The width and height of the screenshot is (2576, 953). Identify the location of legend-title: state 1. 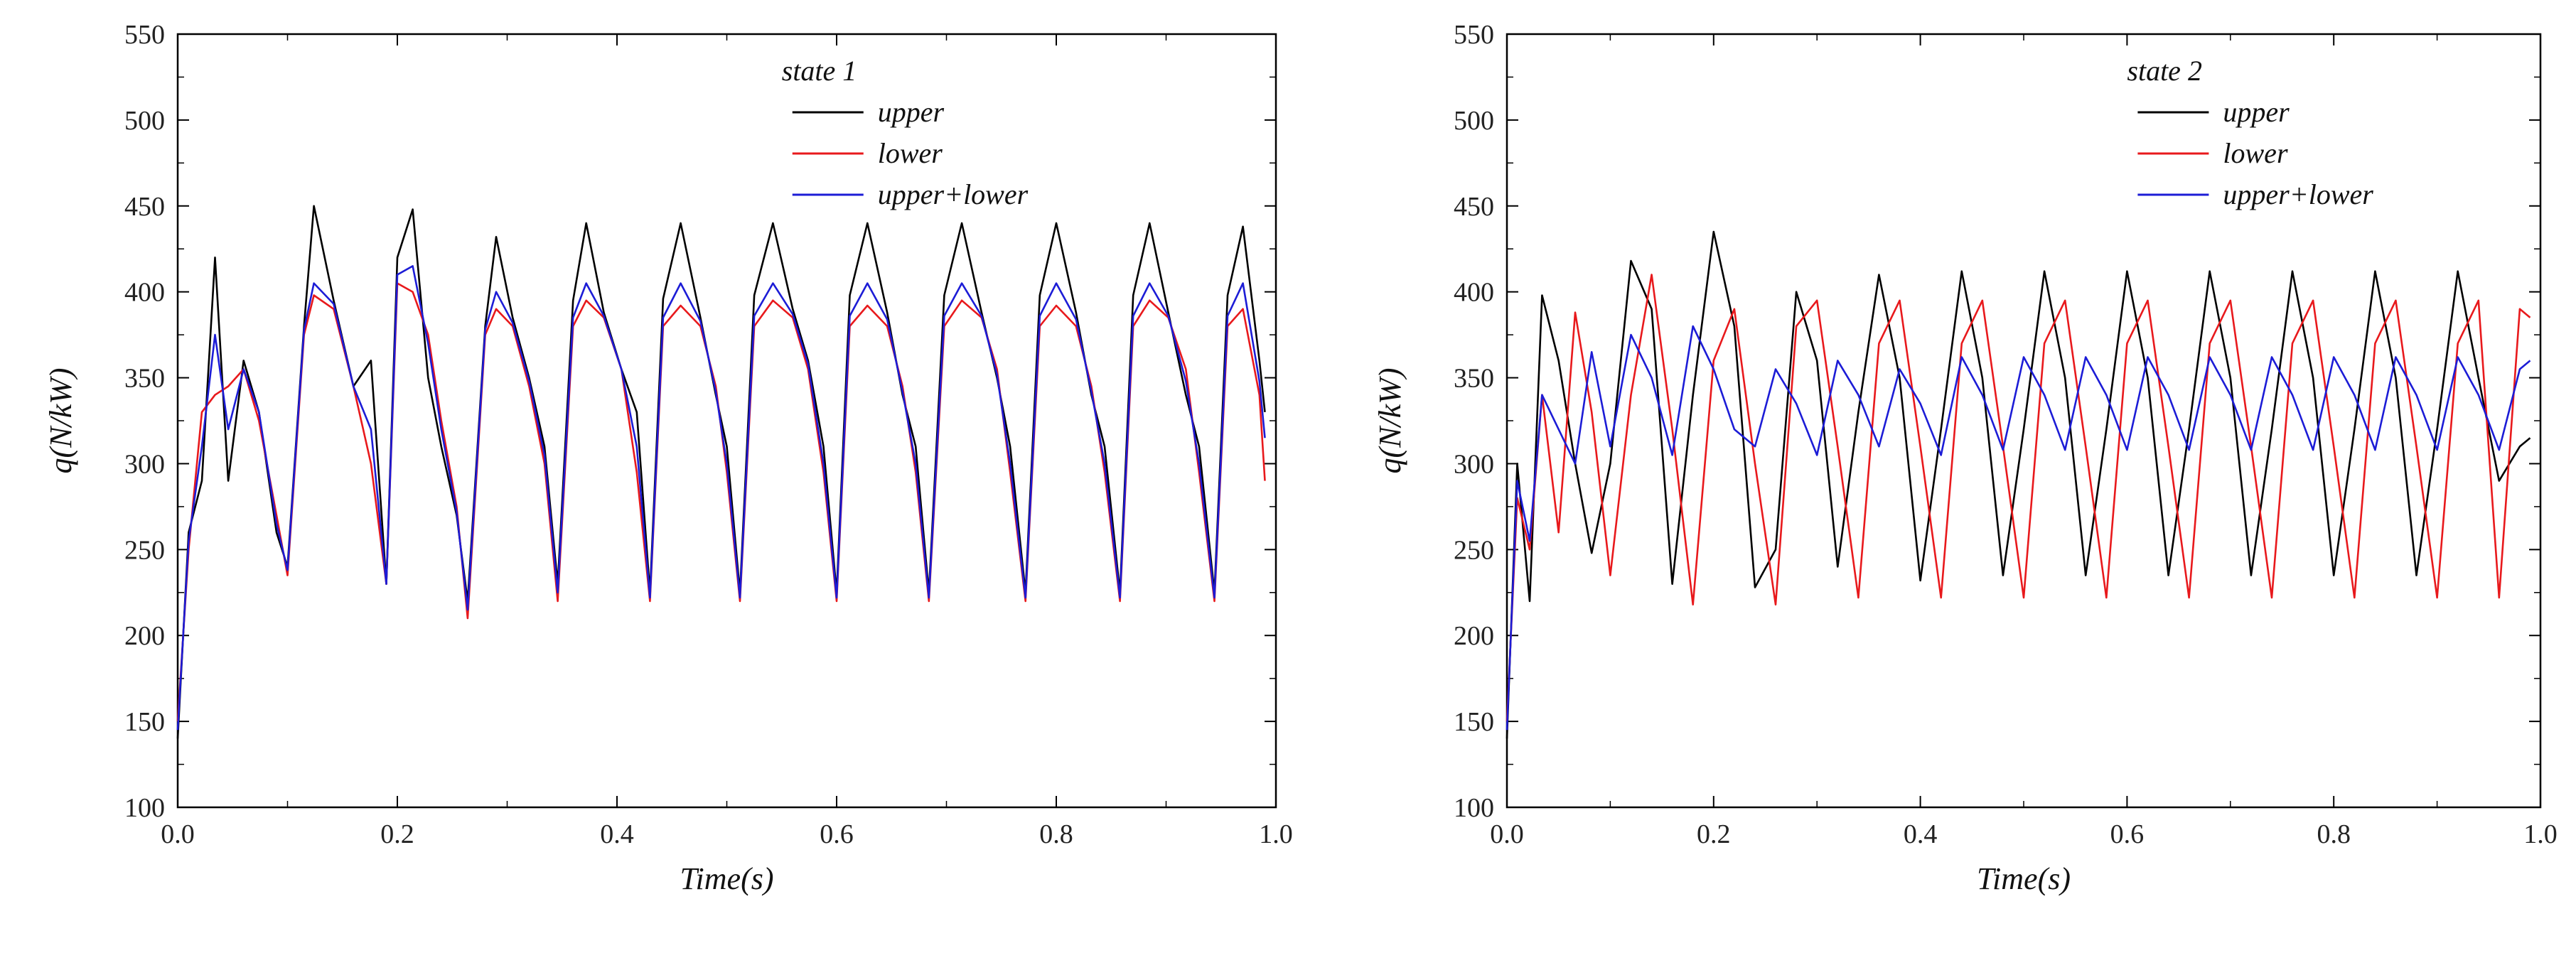
(819, 71).